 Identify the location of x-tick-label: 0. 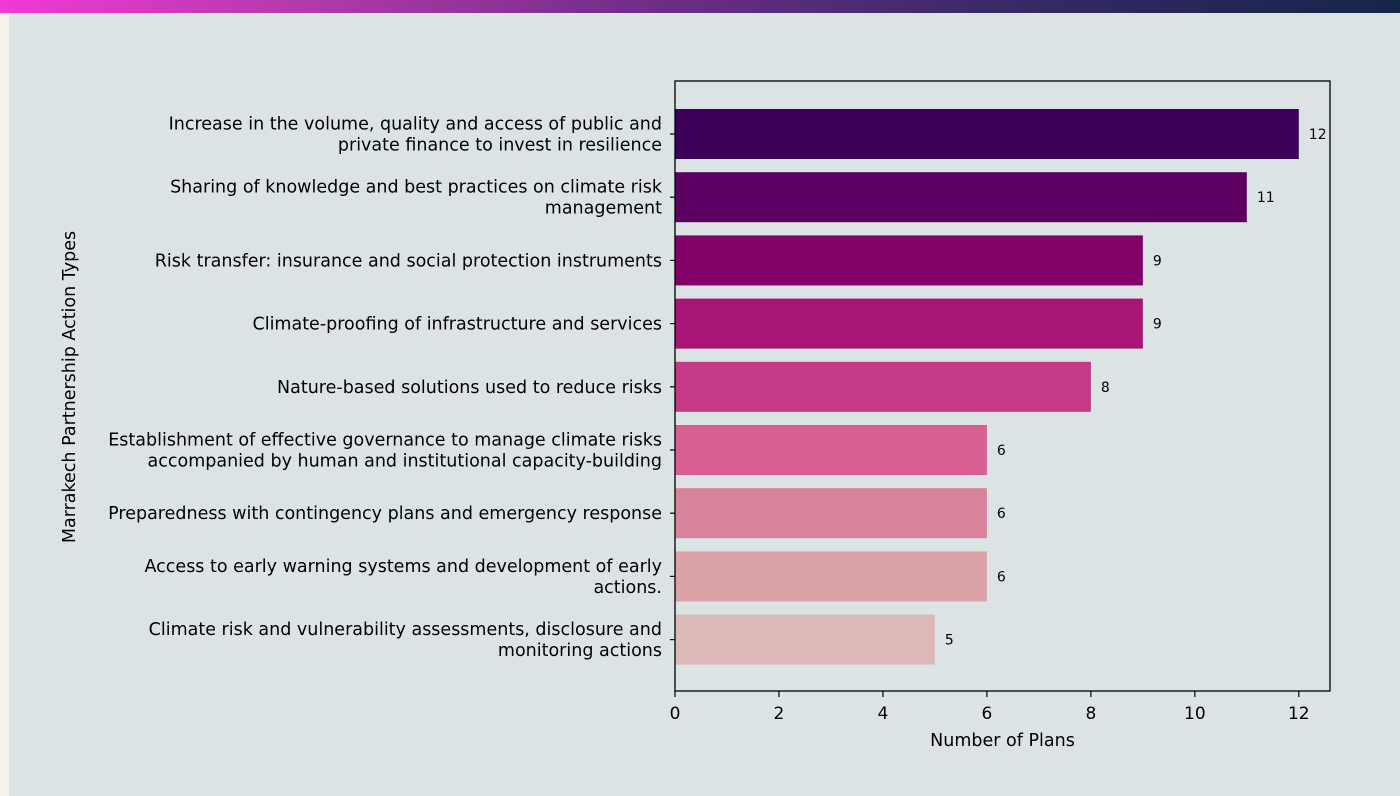
(675, 714).